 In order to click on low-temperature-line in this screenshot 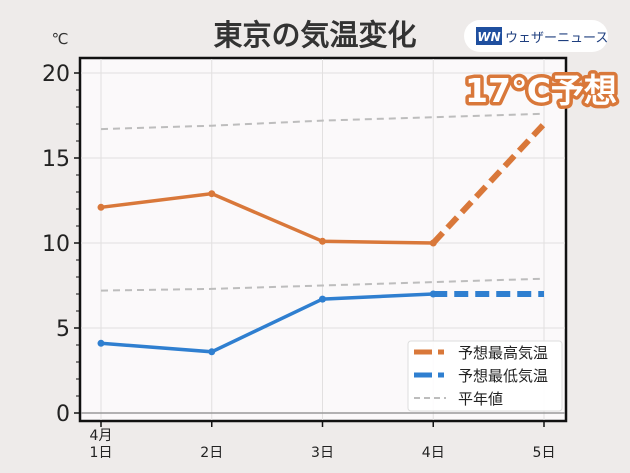, I will do `click(267, 323)`.